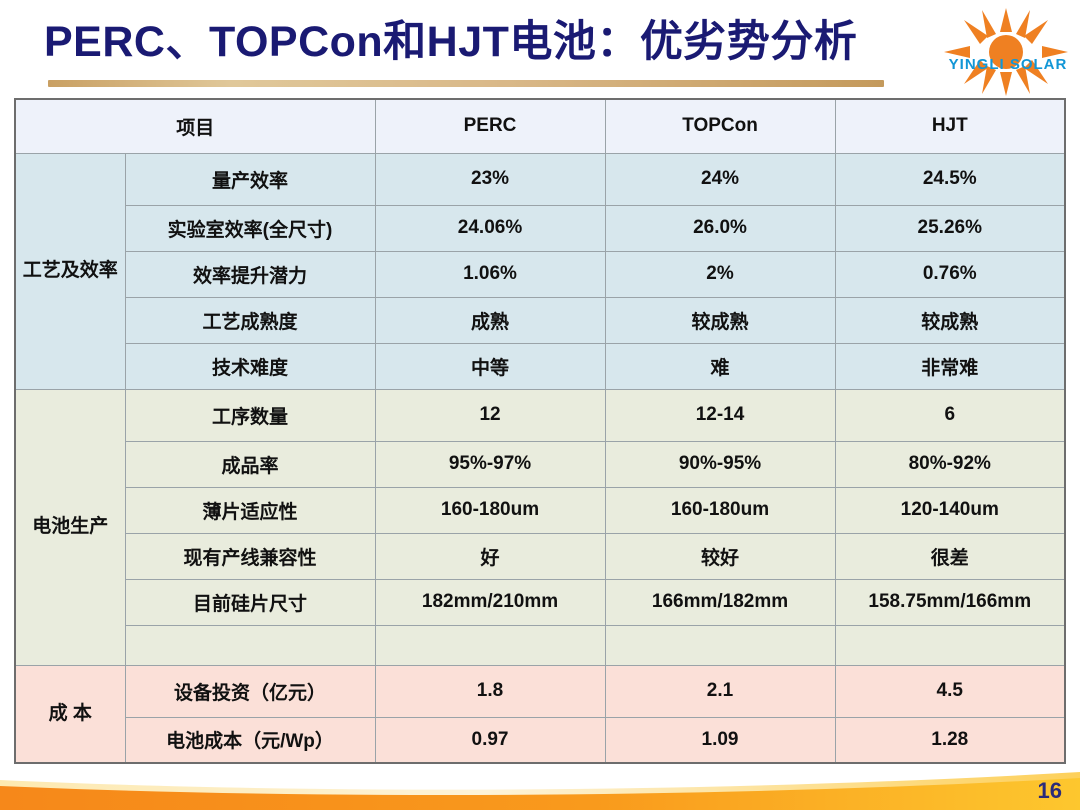 This screenshot has width=1080, height=810. I want to click on table-row: 现有产线兼容性好较好 很差, so click(540, 556).